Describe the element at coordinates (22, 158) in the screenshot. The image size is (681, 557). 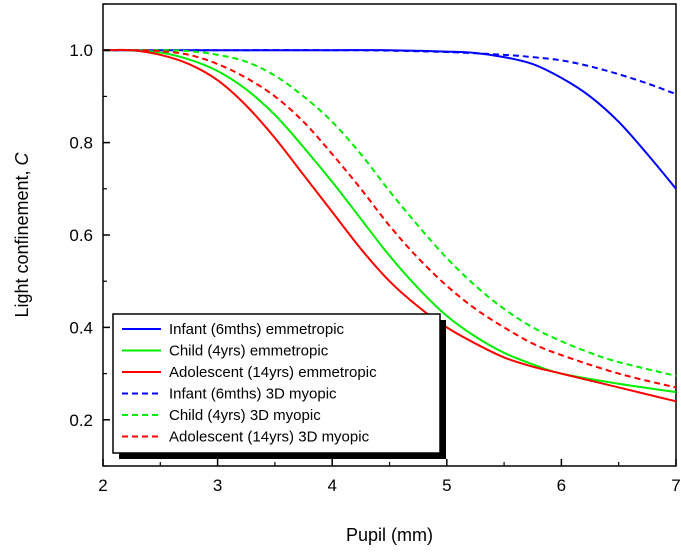
I see `y-axis-title-italic: C` at that location.